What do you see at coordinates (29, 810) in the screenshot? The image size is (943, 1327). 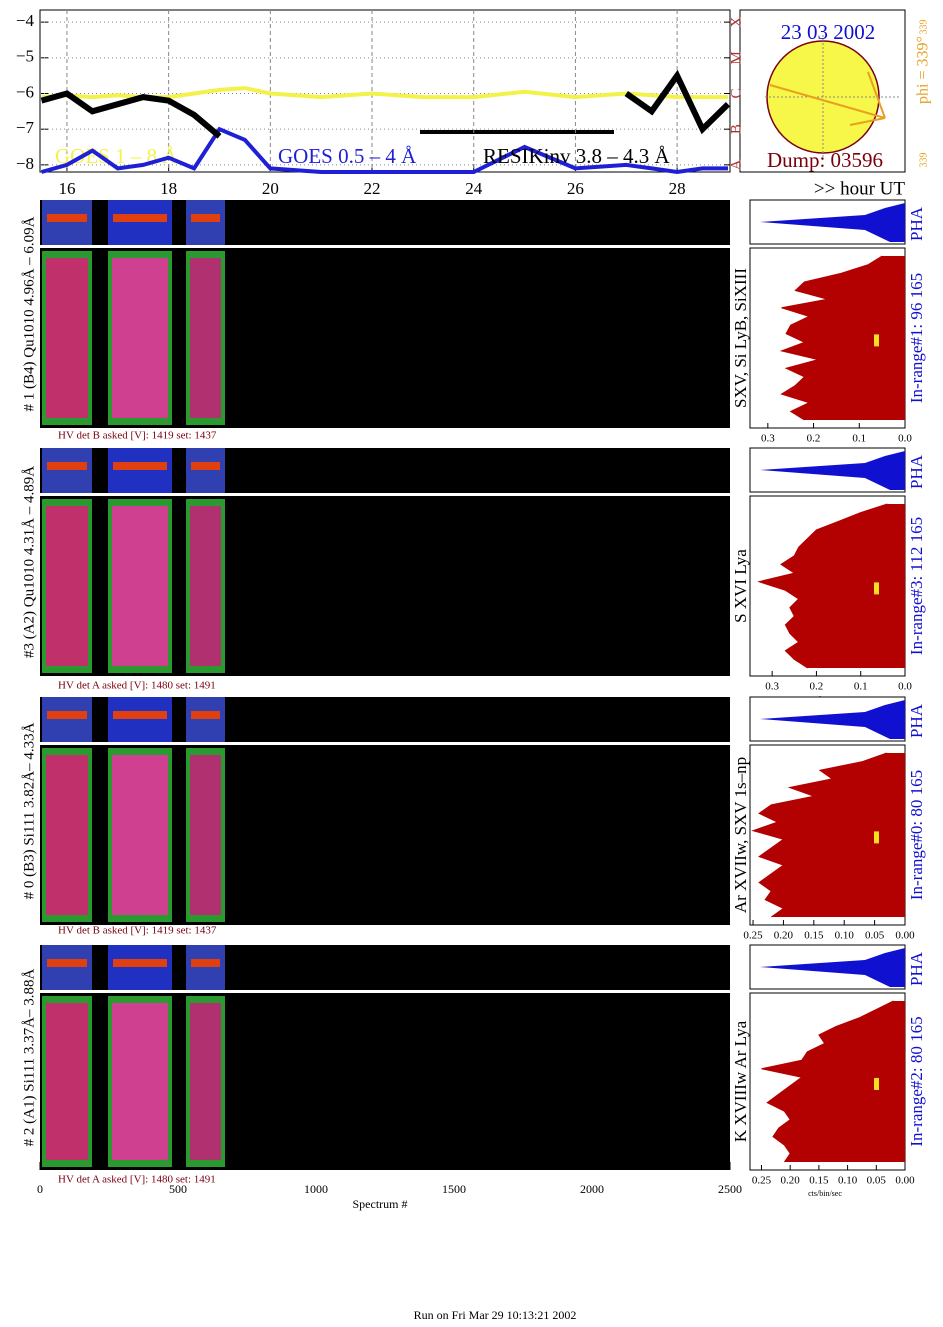 I see `panel-label: # 0 (B3) Si111 3.82Å– 4.33Å` at bounding box center [29, 810].